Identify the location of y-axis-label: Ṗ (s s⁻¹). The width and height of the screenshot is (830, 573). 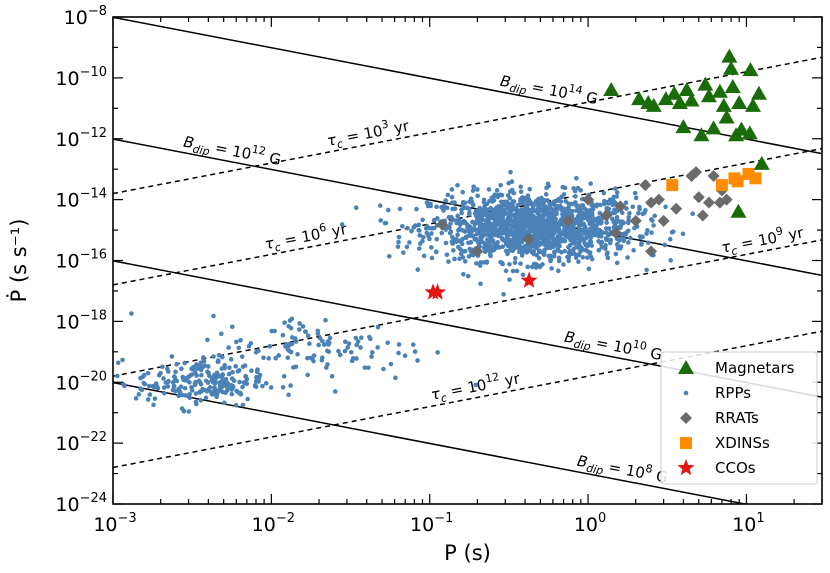
(18, 261).